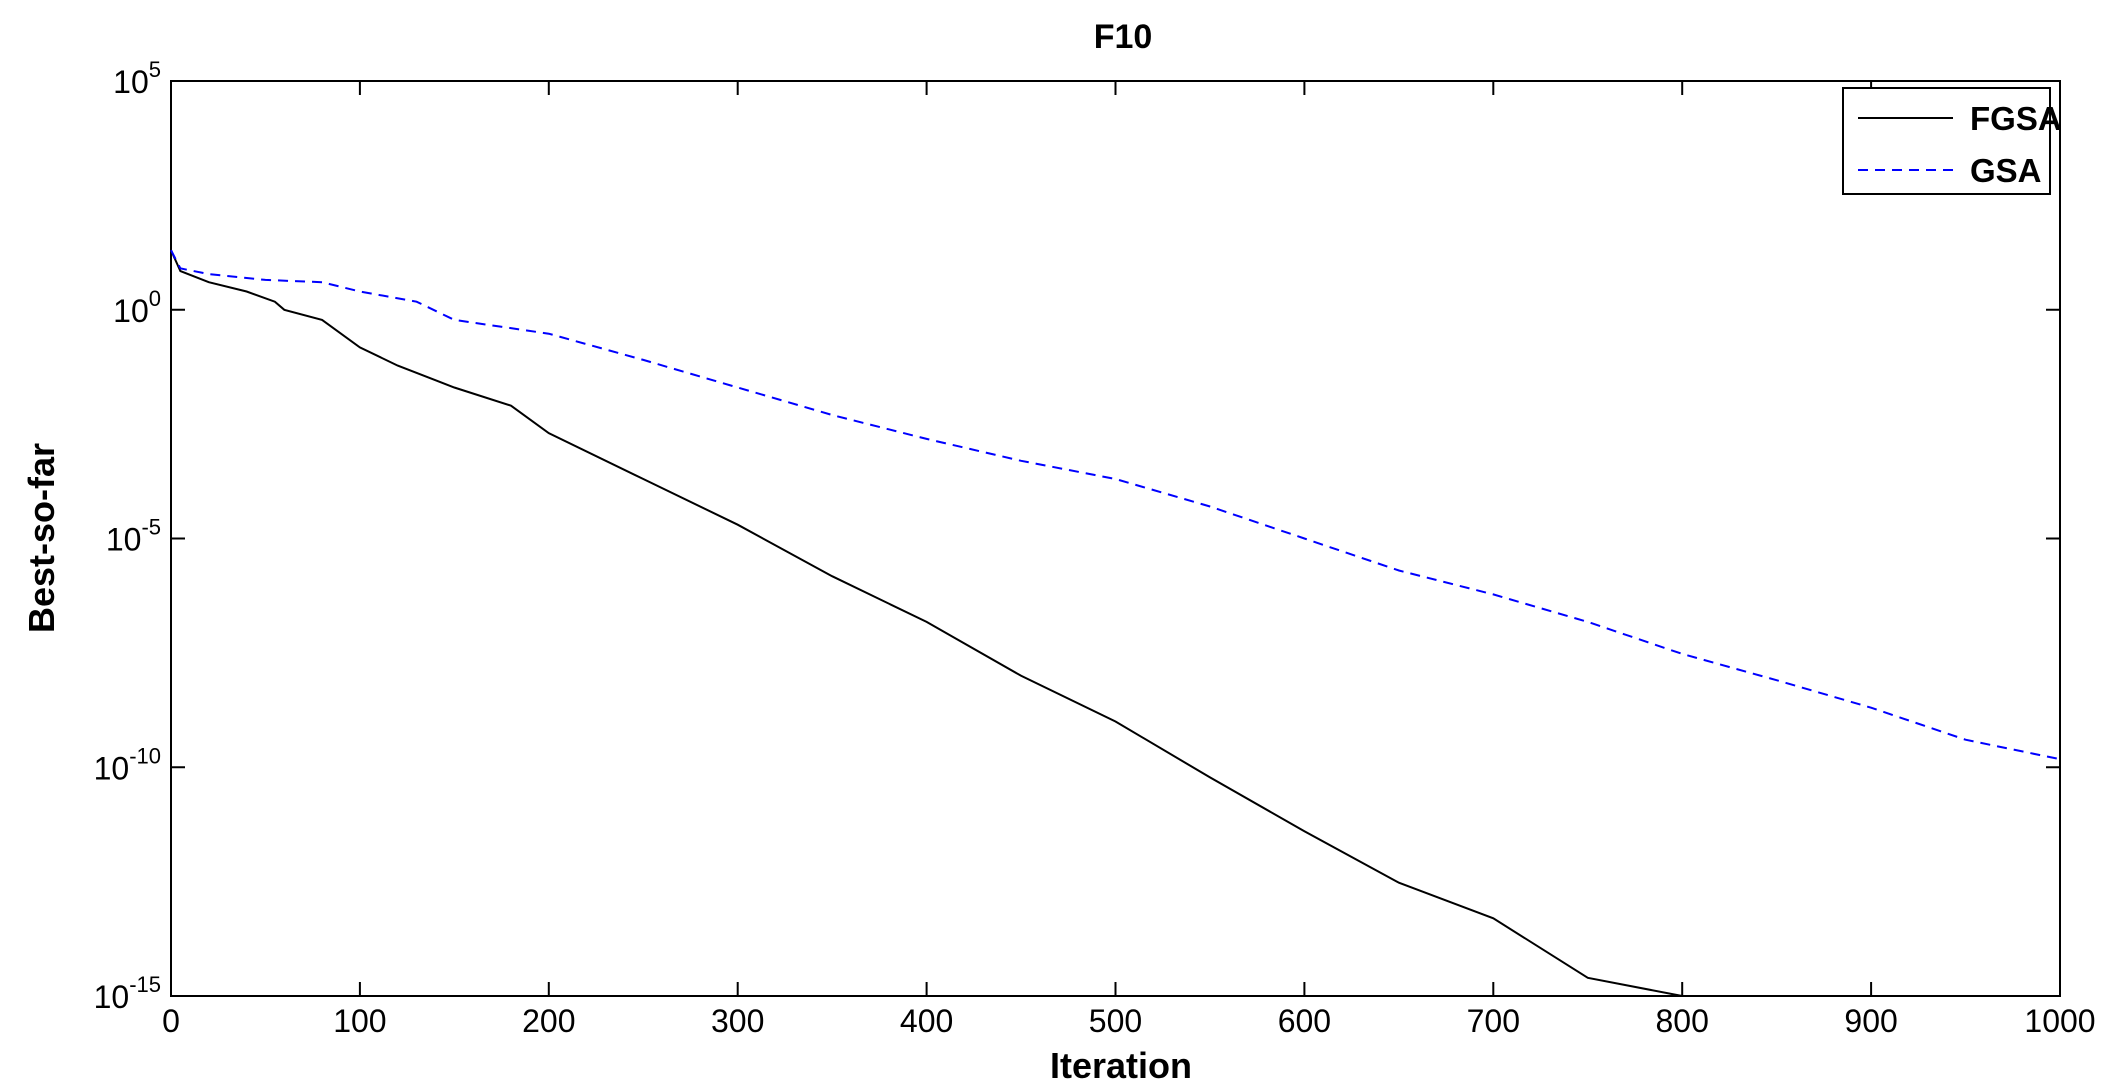  I want to click on y-tick-label: 10⁵, so click(137, 78).